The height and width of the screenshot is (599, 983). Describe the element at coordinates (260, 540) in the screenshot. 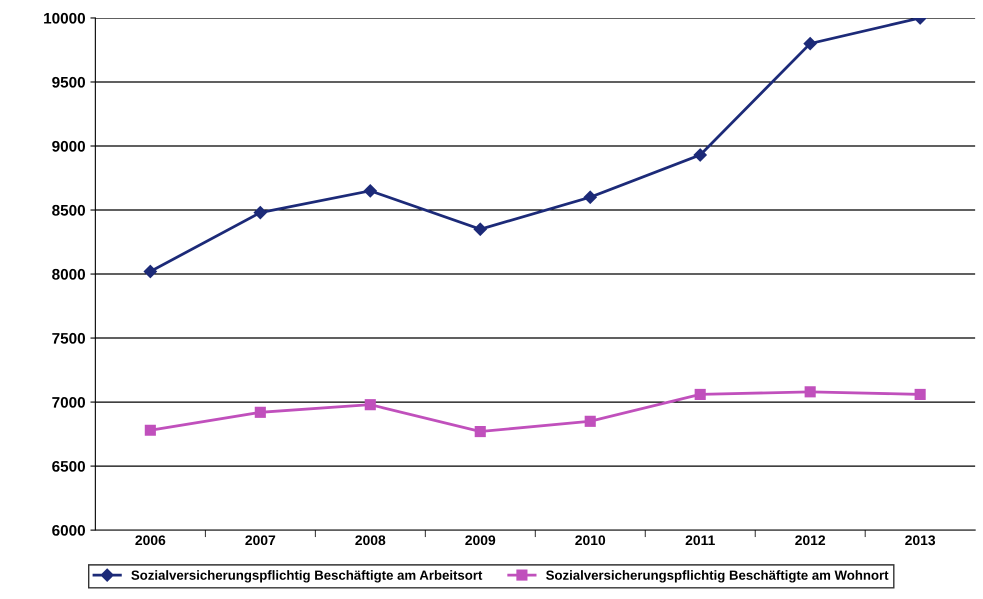

I see `x-tick-label: 2007` at that location.